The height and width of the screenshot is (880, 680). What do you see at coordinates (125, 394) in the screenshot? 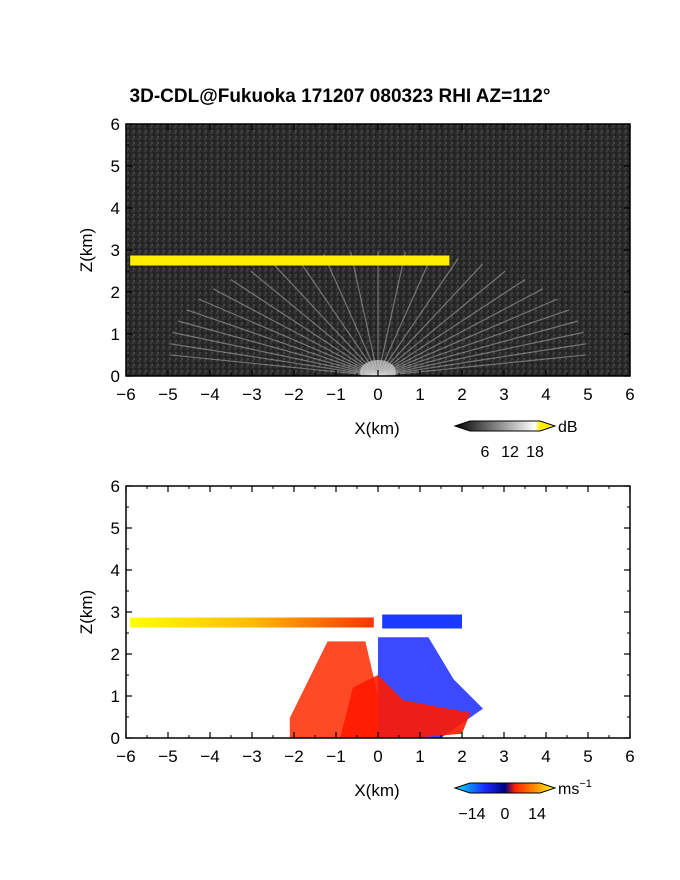
I see `top-x-tick-label: −6` at bounding box center [125, 394].